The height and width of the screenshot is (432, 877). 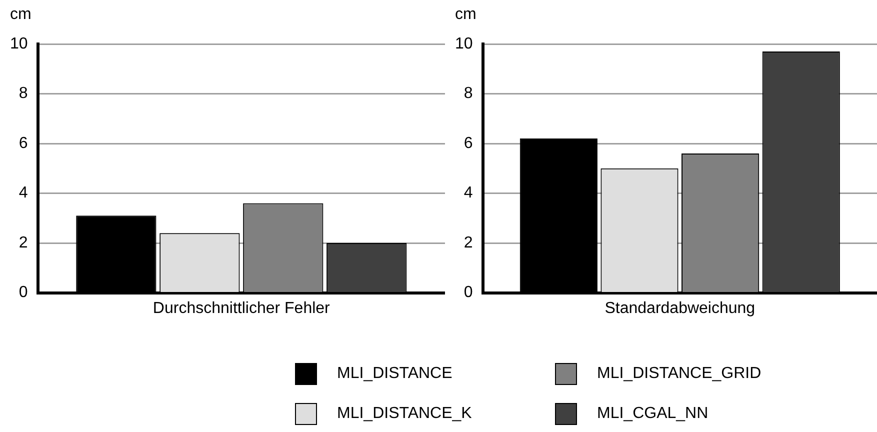 What do you see at coordinates (241, 308) in the screenshot?
I see `x-tick-label: Durchschnittlicher Fehler` at bounding box center [241, 308].